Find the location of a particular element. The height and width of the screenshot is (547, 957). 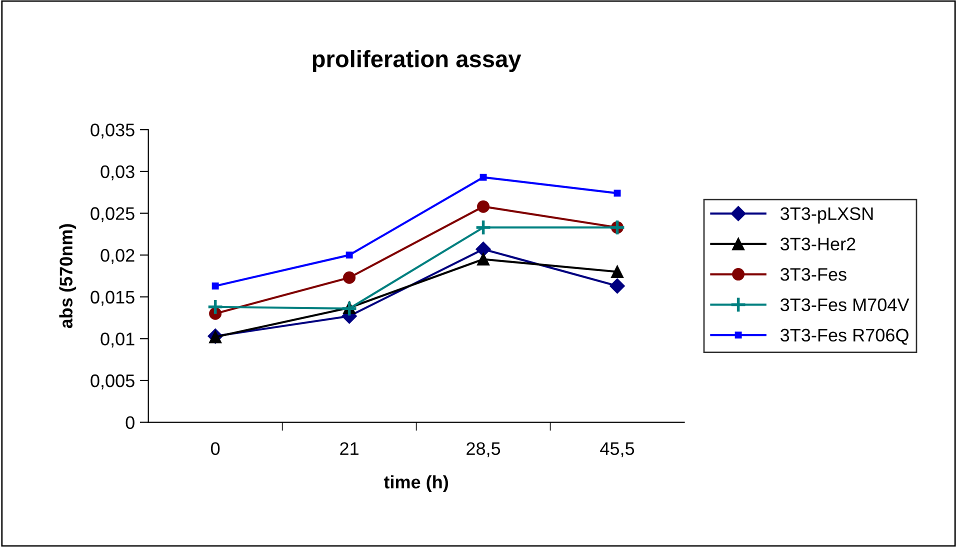

x-tick-label: 45,5 is located at coordinates (617, 450).